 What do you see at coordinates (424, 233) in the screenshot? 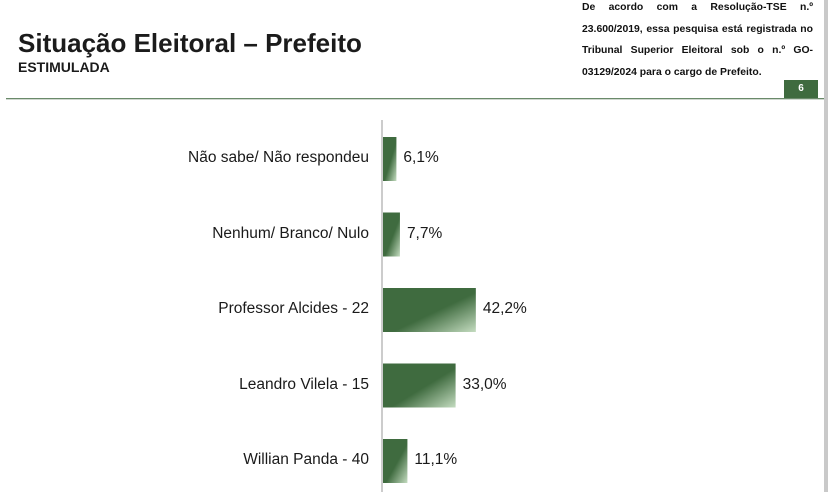
I see `value-label: 7,7%` at bounding box center [424, 233].